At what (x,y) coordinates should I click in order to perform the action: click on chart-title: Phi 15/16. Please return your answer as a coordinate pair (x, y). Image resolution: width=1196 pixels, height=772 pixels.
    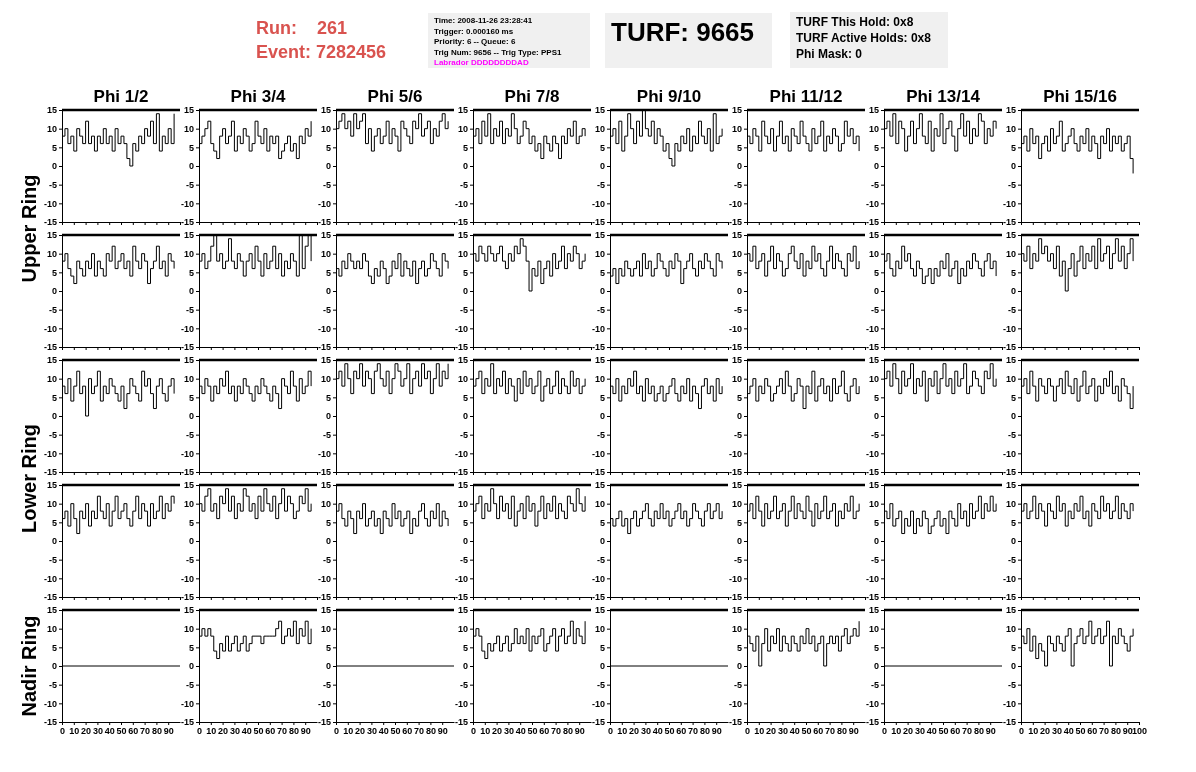
    Looking at the image, I should click on (1080, 96).